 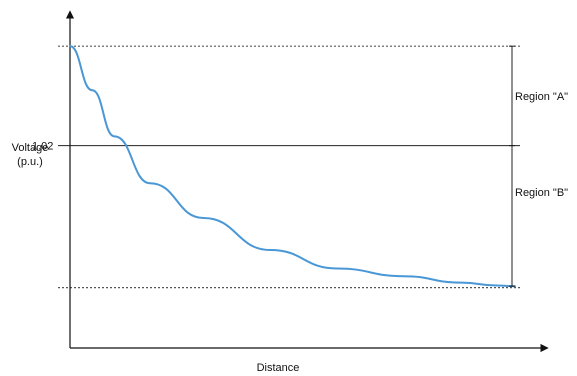 I want to click on y-tick-label-0: 1.02, so click(x=42, y=147).